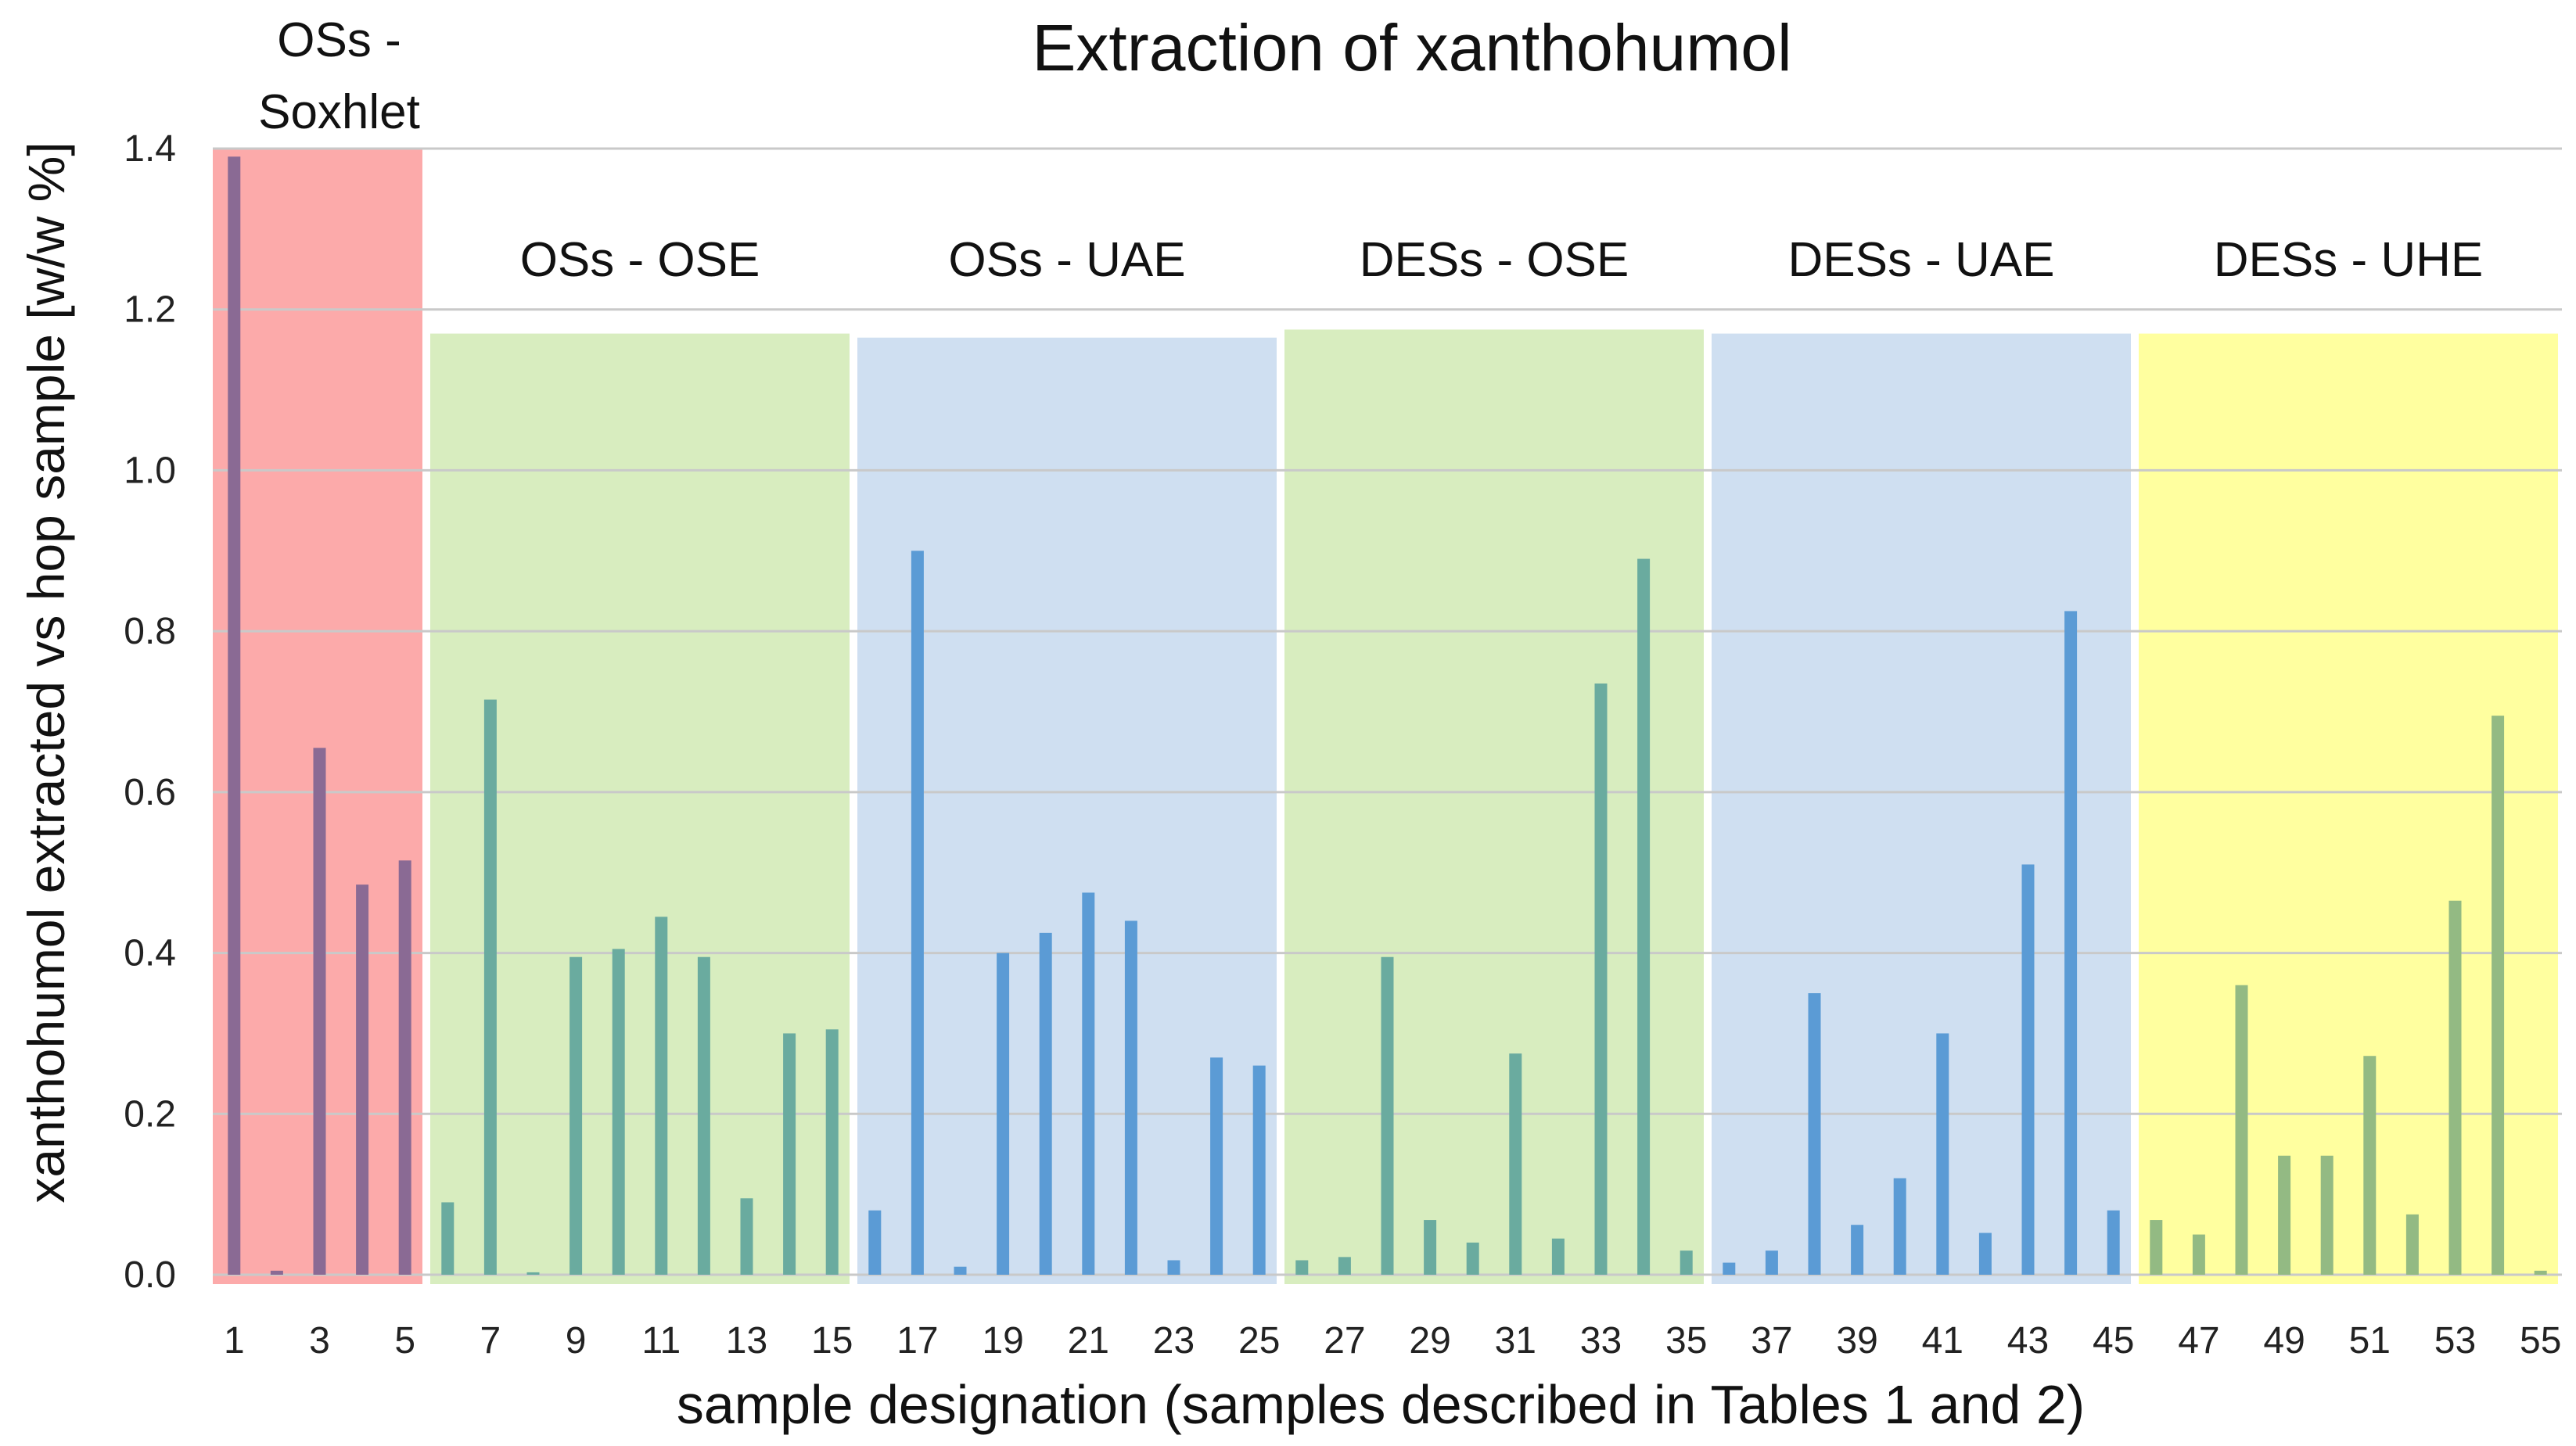  I want to click on x-tick-label: 15, so click(832, 1341).